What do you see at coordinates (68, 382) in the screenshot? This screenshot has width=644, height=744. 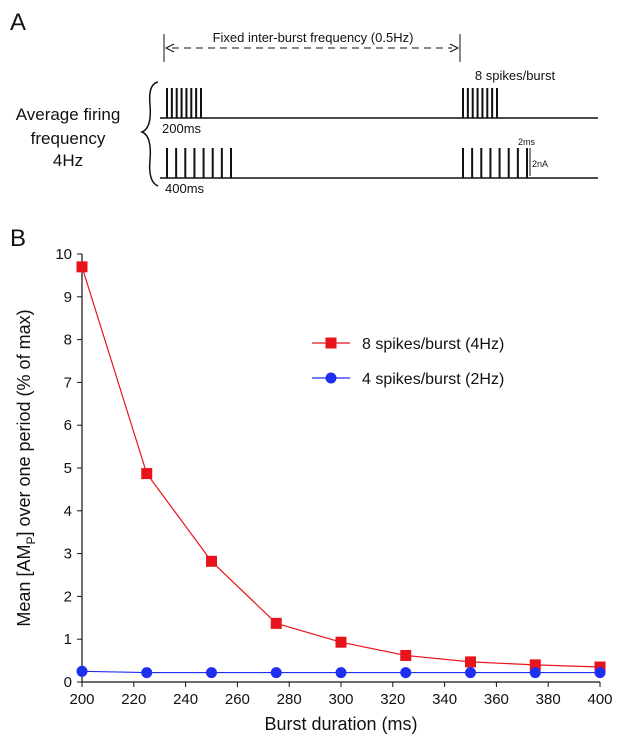 I see `y-tick-label: 7` at bounding box center [68, 382].